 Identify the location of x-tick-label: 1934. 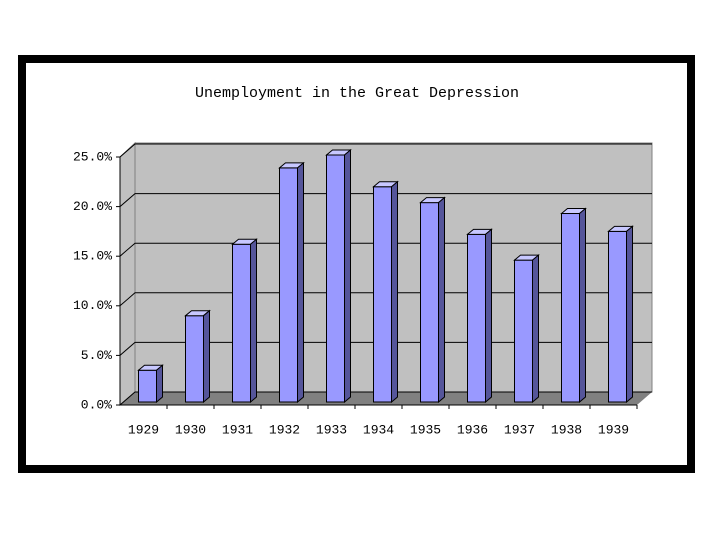
(378, 429).